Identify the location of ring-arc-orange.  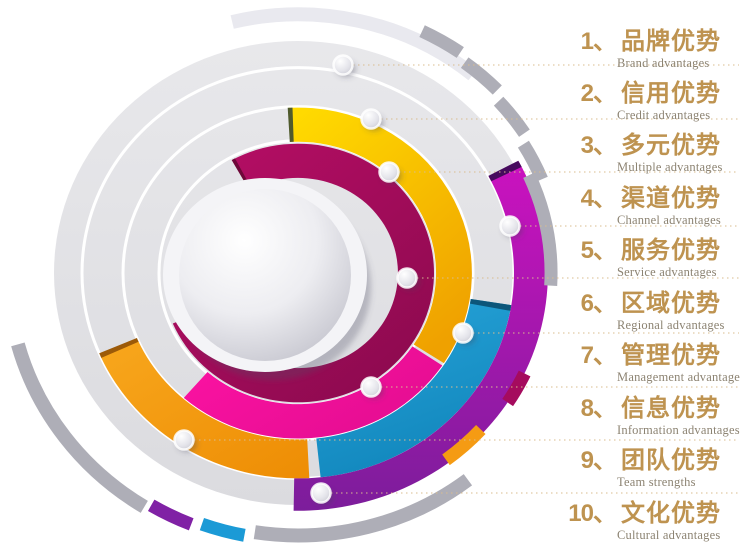
(205, 409).